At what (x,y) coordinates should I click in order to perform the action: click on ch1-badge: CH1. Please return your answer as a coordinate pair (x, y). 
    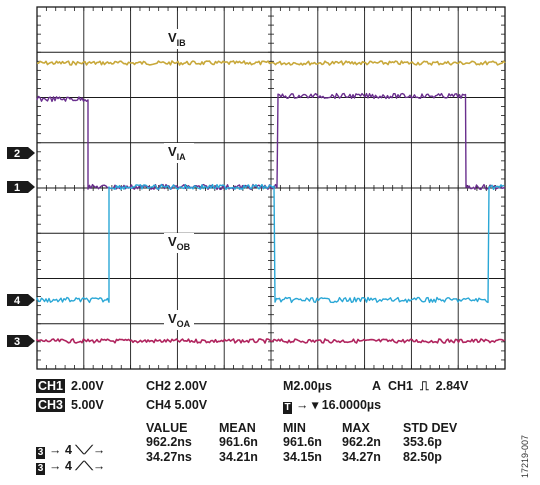
    Looking at the image, I should click on (51, 386).